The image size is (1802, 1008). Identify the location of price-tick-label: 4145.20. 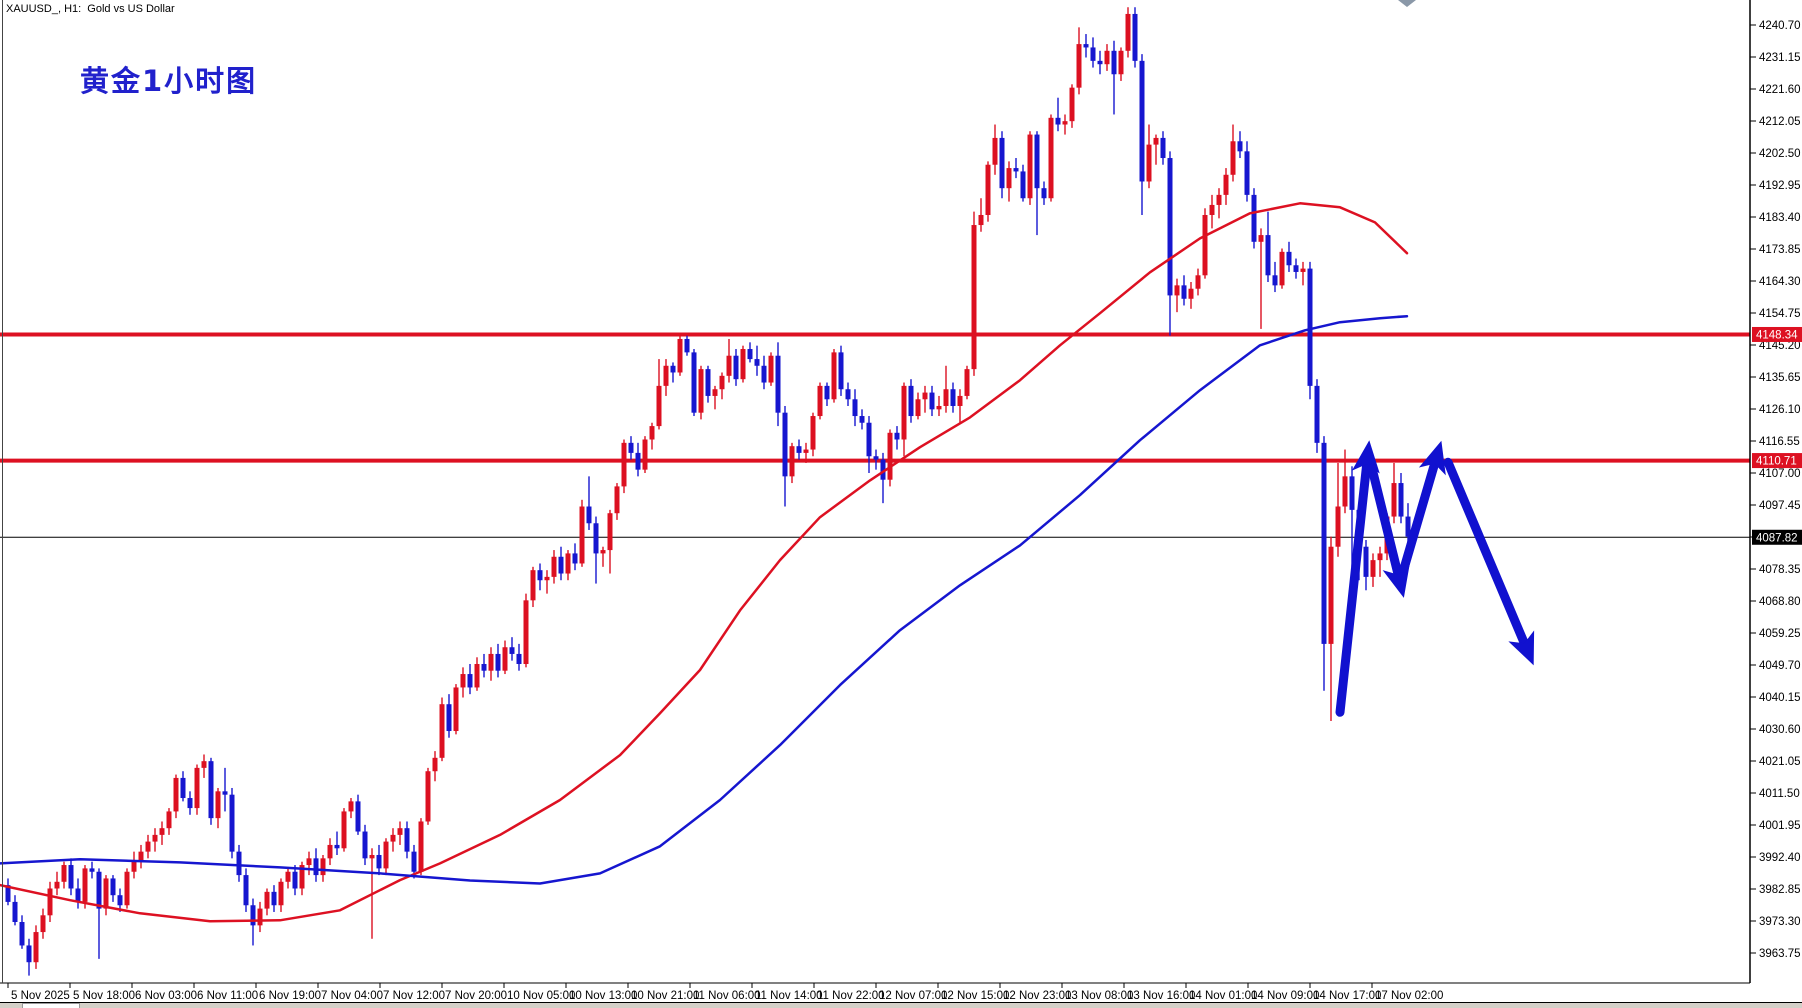
(1780, 346).